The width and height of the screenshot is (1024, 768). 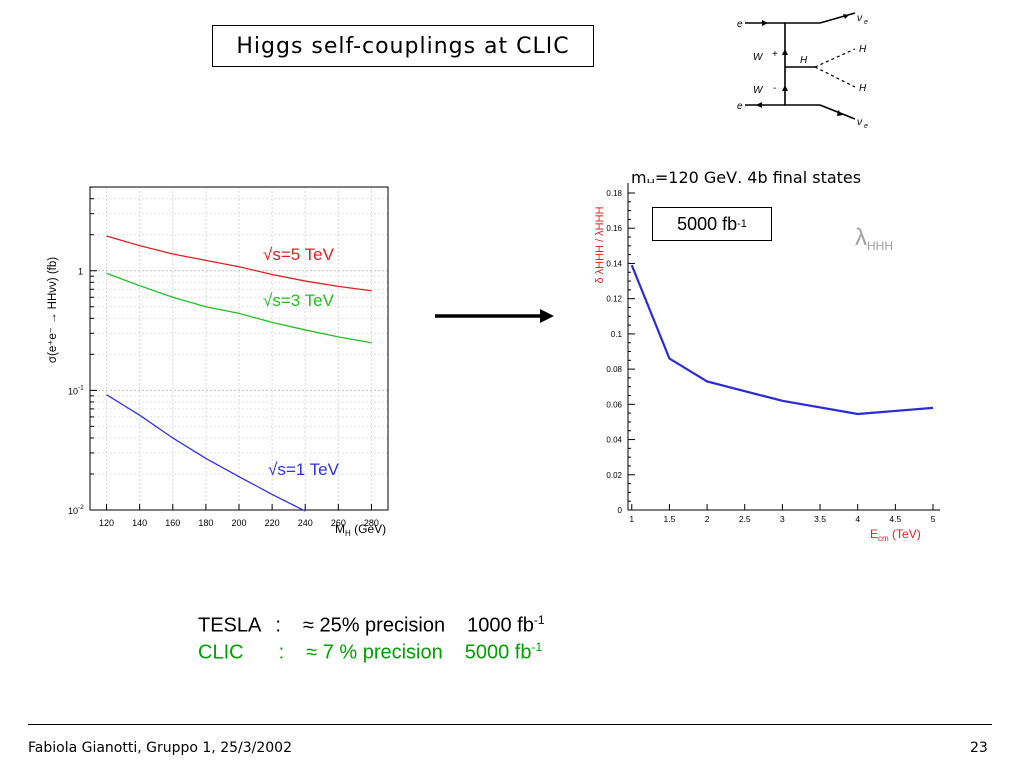 What do you see at coordinates (230, 625) in the screenshot?
I see `tesla-name: TESLA` at bounding box center [230, 625].